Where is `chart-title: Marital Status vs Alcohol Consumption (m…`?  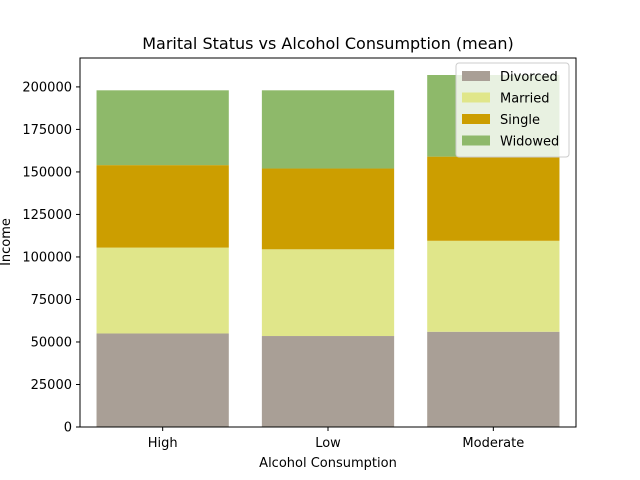 chart-title: Marital Status vs Alcohol Consumption (m… is located at coordinates (328, 43).